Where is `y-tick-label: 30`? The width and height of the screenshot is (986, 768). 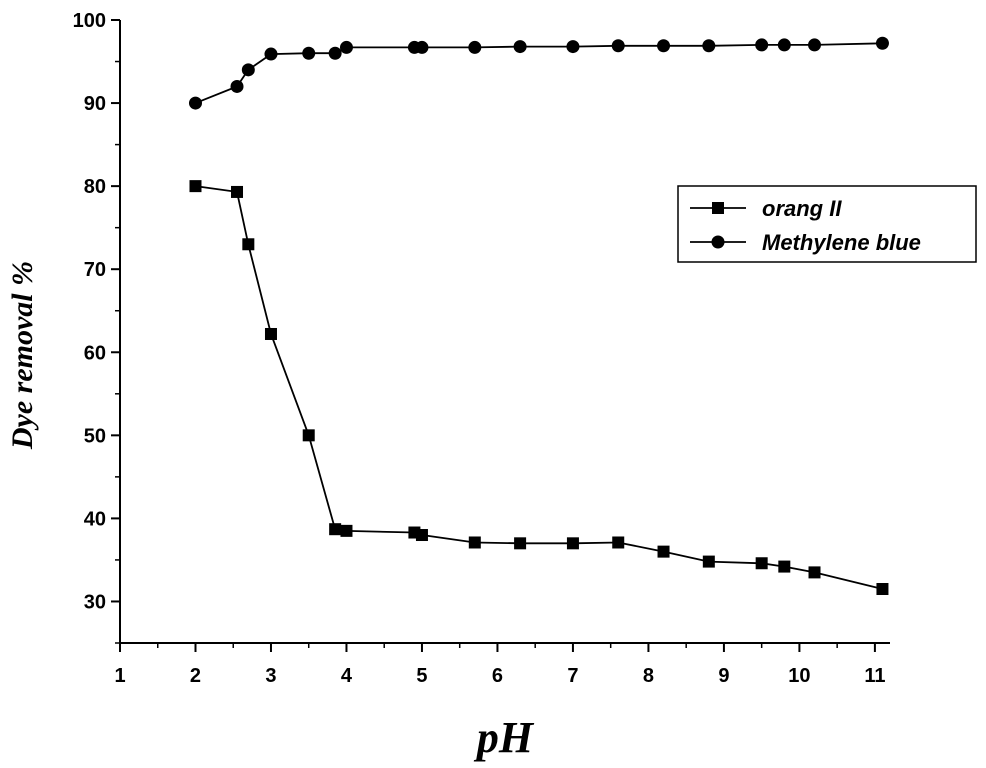
y-tick-label: 30 is located at coordinates (95, 602).